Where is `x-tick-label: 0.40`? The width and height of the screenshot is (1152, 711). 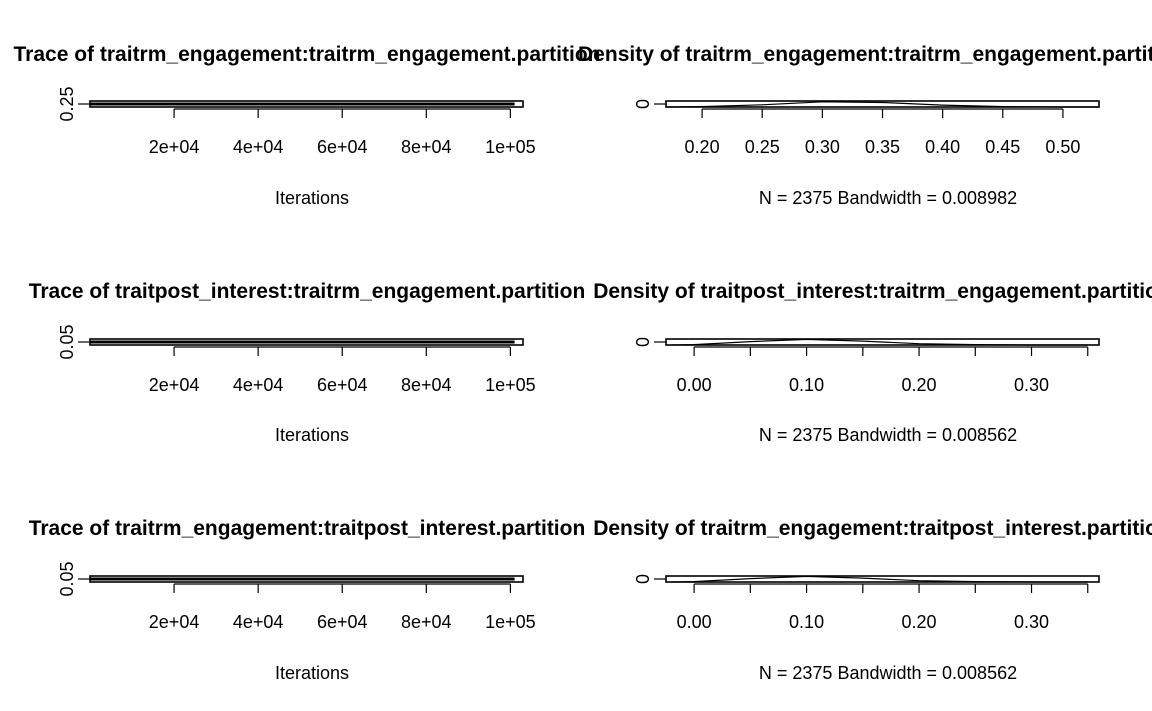
x-tick-label: 0.40 is located at coordinates (942, 147).